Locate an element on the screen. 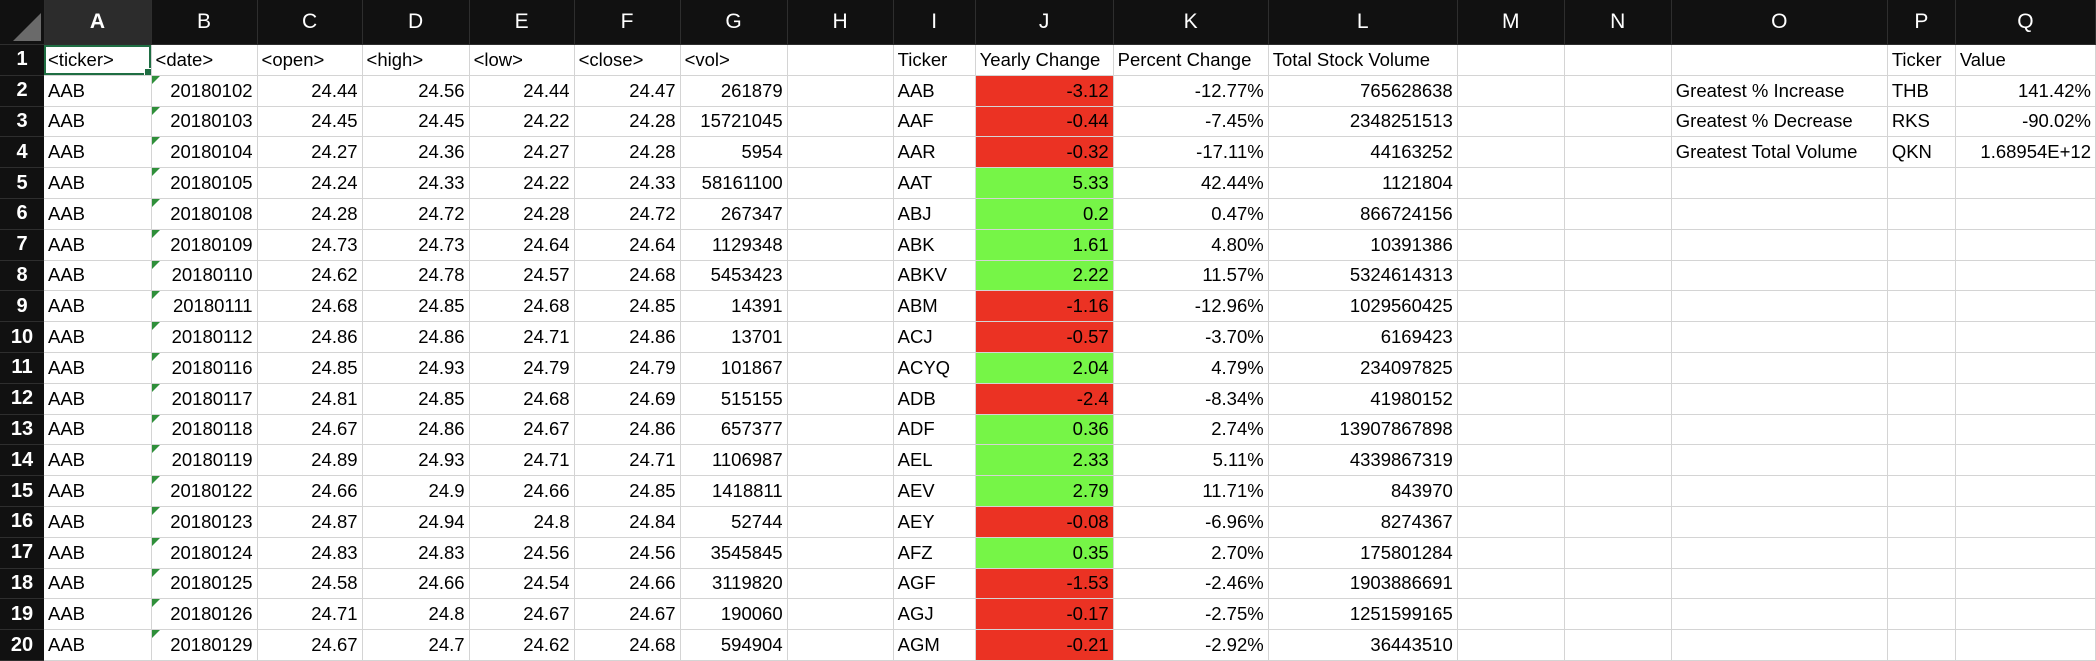 This screenshot has width=2096, height=661. cell-i4: AAR is located at coordinates (934, 152).